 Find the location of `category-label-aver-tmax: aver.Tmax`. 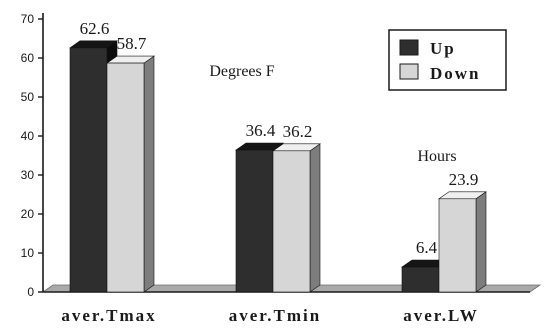

category-label-aver-tmax: aver.Tmax is located at coordinates (108, 315).